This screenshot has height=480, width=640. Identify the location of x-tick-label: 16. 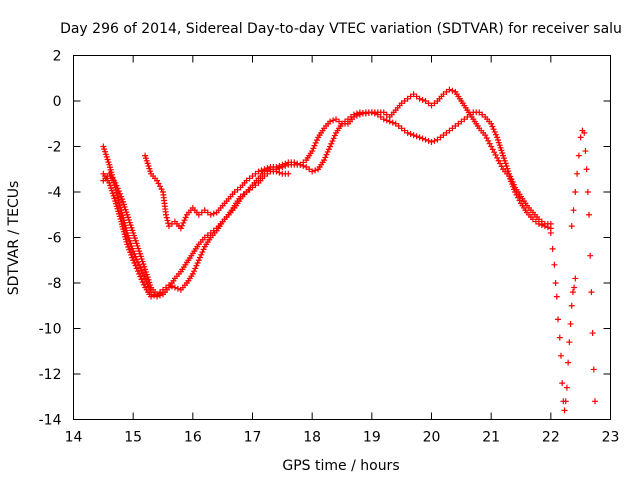
(193, 438).